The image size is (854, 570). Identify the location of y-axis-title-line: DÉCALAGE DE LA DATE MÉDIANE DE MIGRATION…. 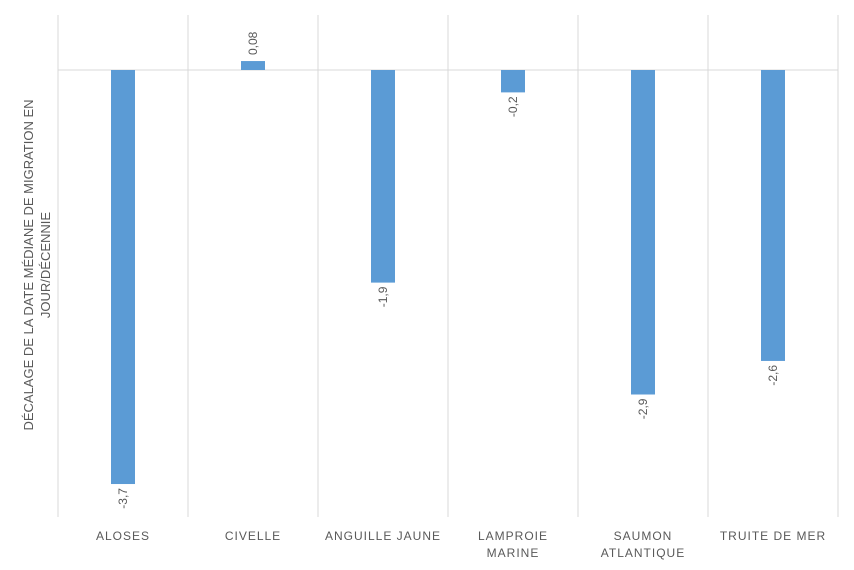
(28, 264).